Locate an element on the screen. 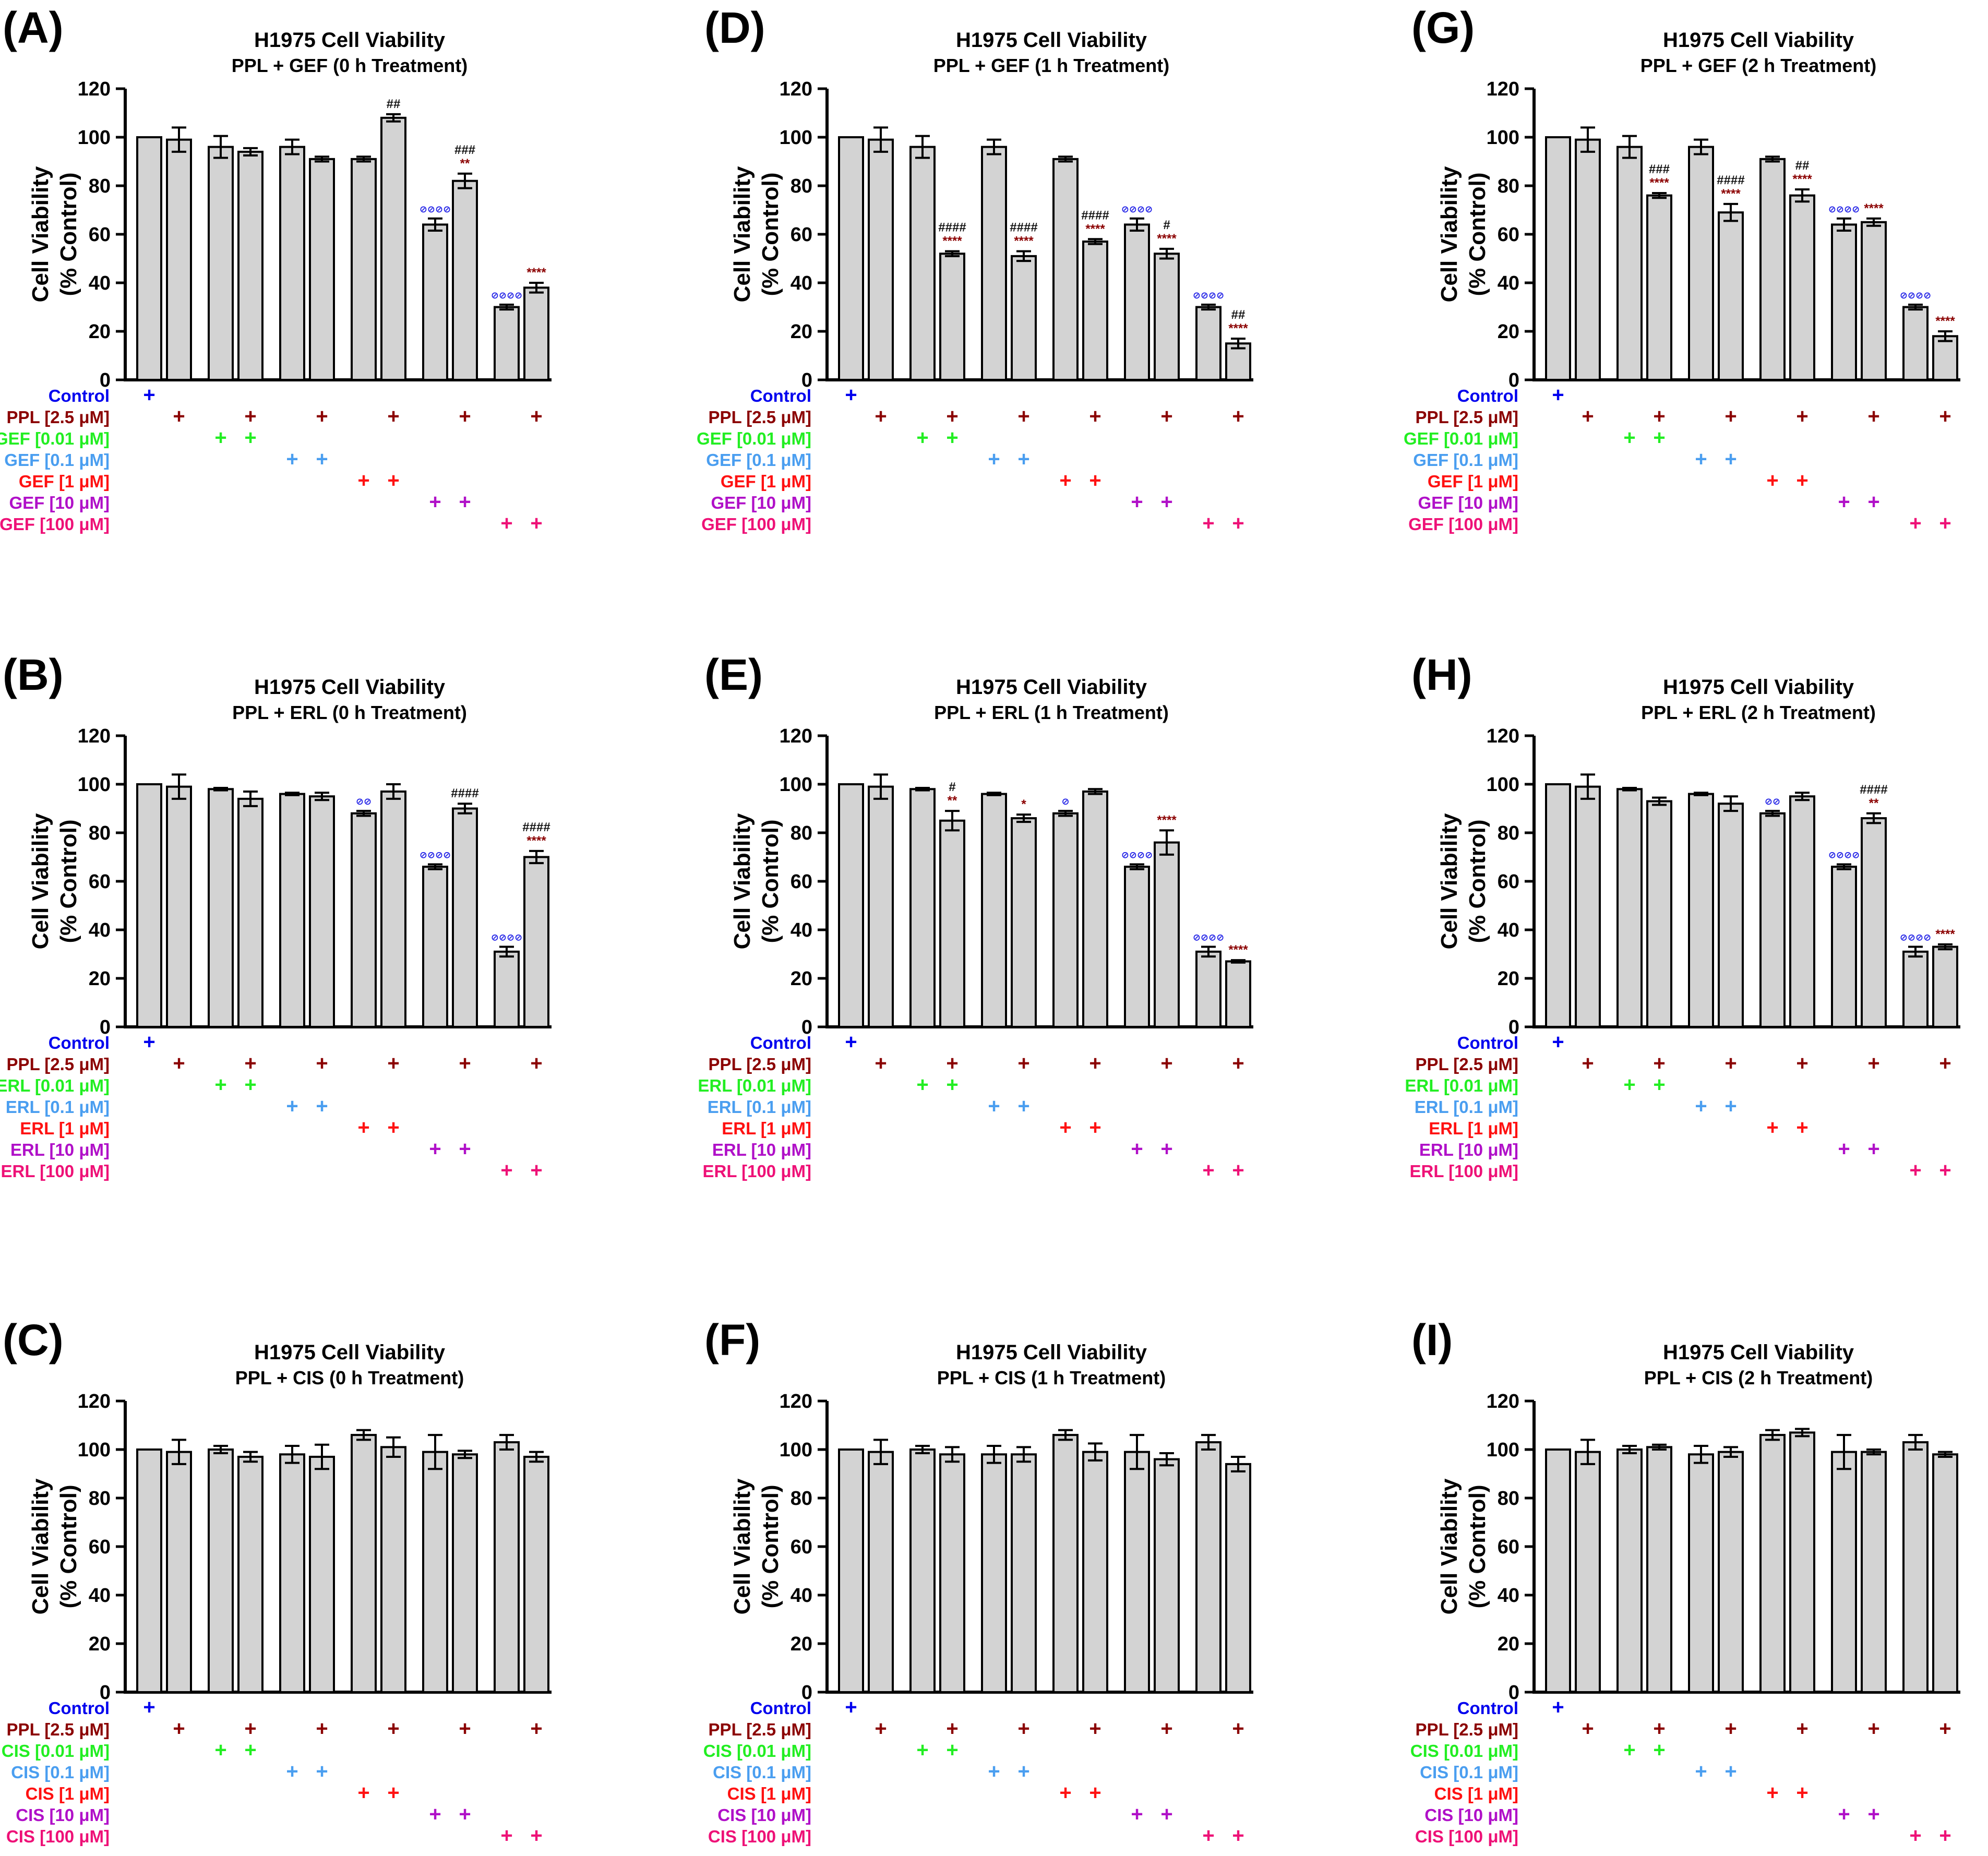 The width and height of the screenshot is (1988, 1856). y-tick-label: 120 is located at coordinates (796, 736).